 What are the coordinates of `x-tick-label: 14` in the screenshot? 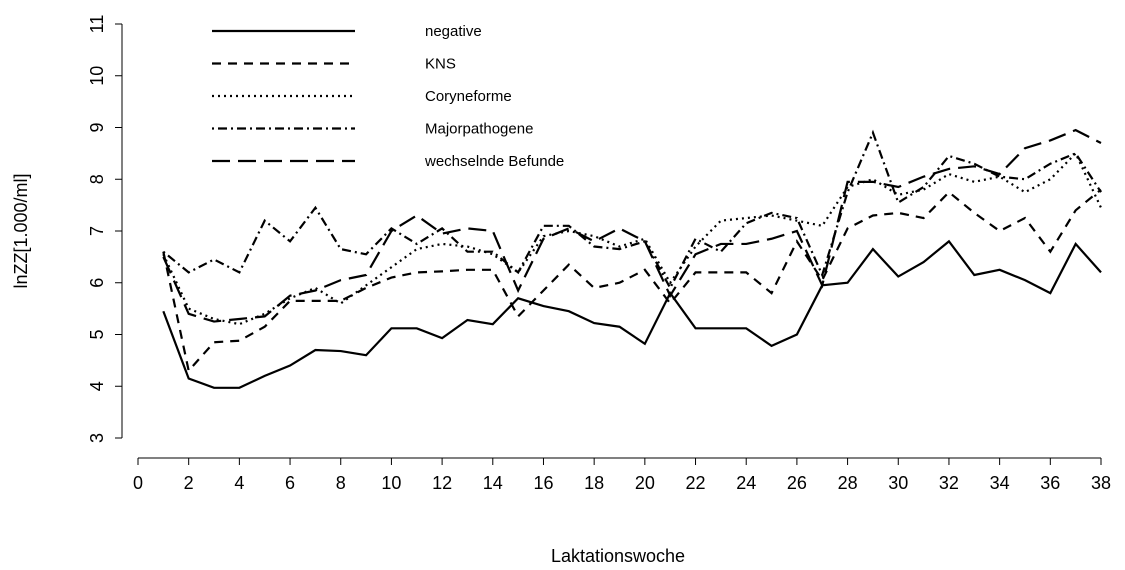 It's located at (493, 483).